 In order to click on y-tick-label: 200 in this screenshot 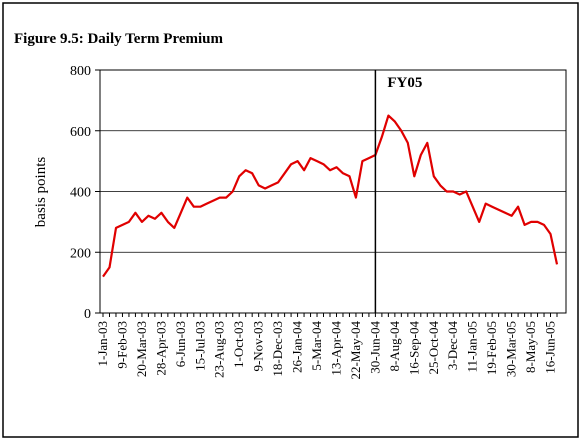, I will do `click(80, 253)`.